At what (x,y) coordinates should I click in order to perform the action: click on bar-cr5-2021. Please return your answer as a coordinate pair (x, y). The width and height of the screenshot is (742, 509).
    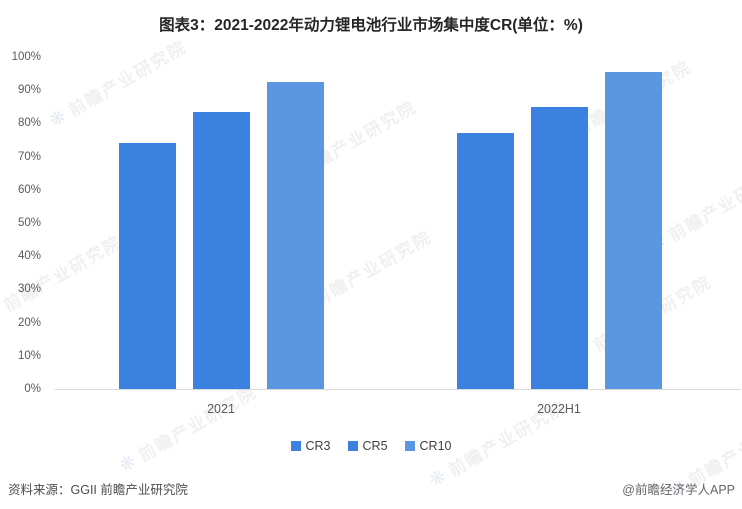
    Looking at the image, I should click on (221, 250).